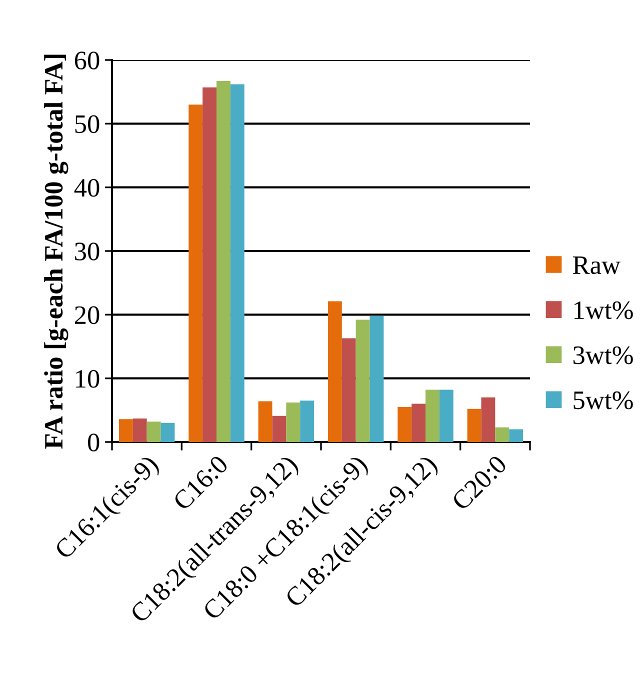 Image resolution: width=644 pixels, height=686 pixels. I want to click on legend-label: 1wt%, so click(603, 310).